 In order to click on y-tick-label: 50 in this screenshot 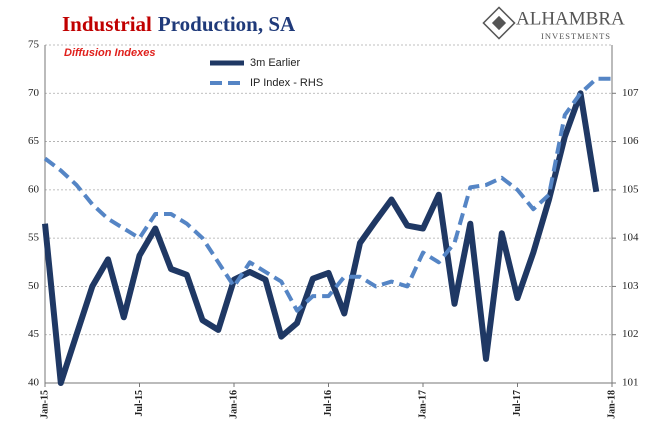, I will do `click(34, 286)`.